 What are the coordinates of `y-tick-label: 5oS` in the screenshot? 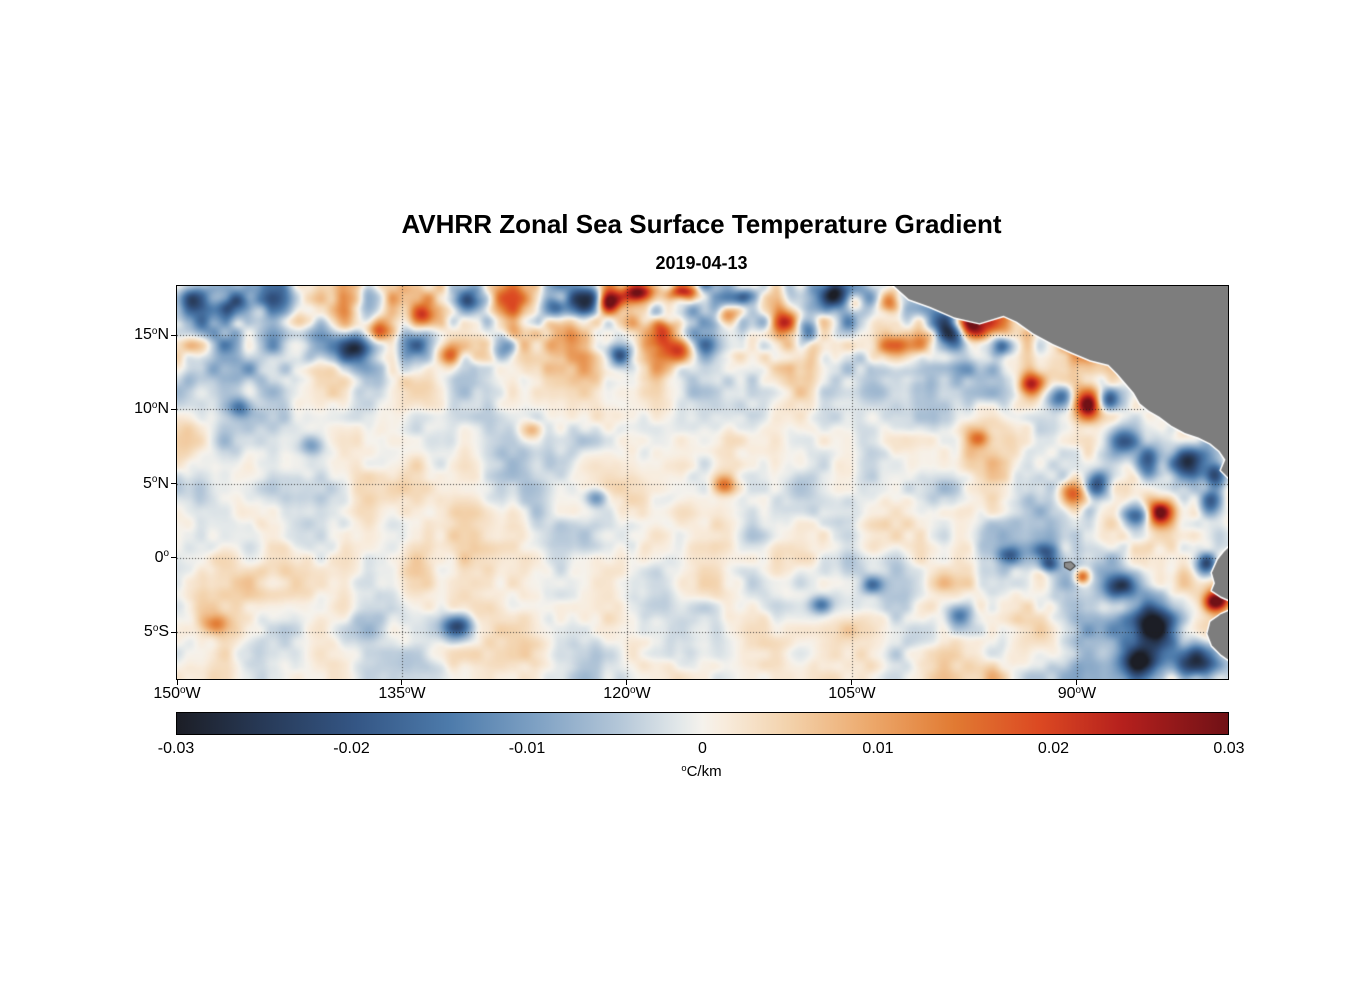 It's located at (156, 631).